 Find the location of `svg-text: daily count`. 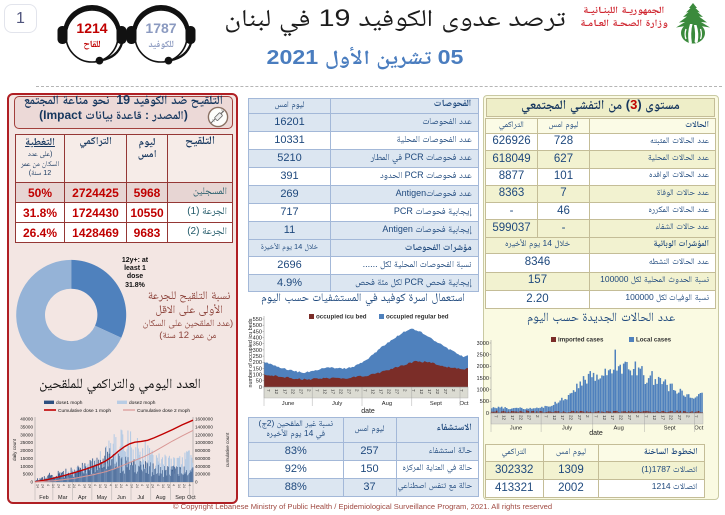

svg-text: daily count is located at coordinates (14, 449).